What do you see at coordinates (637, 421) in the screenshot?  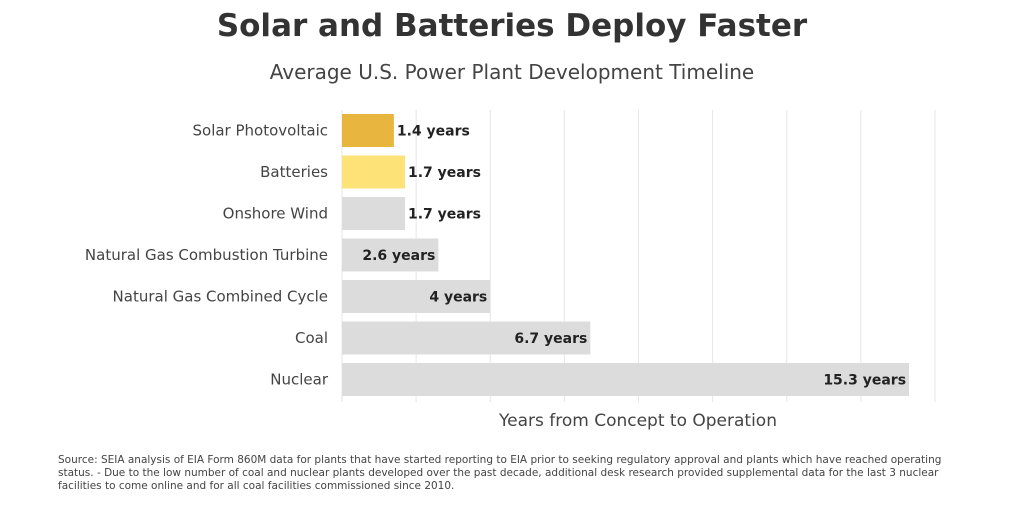 I see `x-axis-label: Years from Concept to Operation` at bounding box center [637, 421].